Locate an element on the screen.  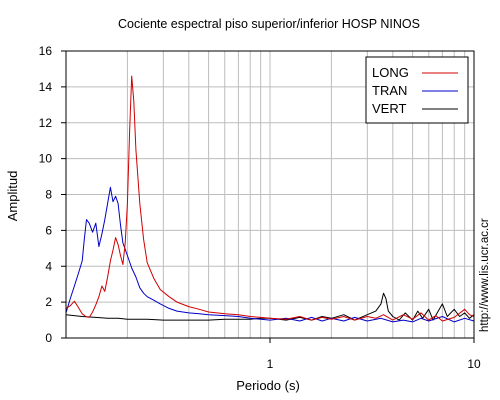
legend-label-long: LONG is located at coordinates (390, 72).